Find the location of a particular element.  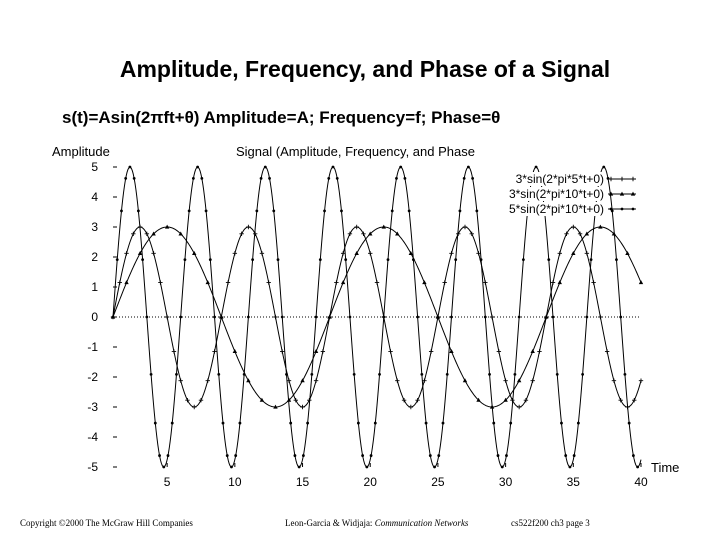

x-tick-label: 35 is located at coordinates (574, 482).